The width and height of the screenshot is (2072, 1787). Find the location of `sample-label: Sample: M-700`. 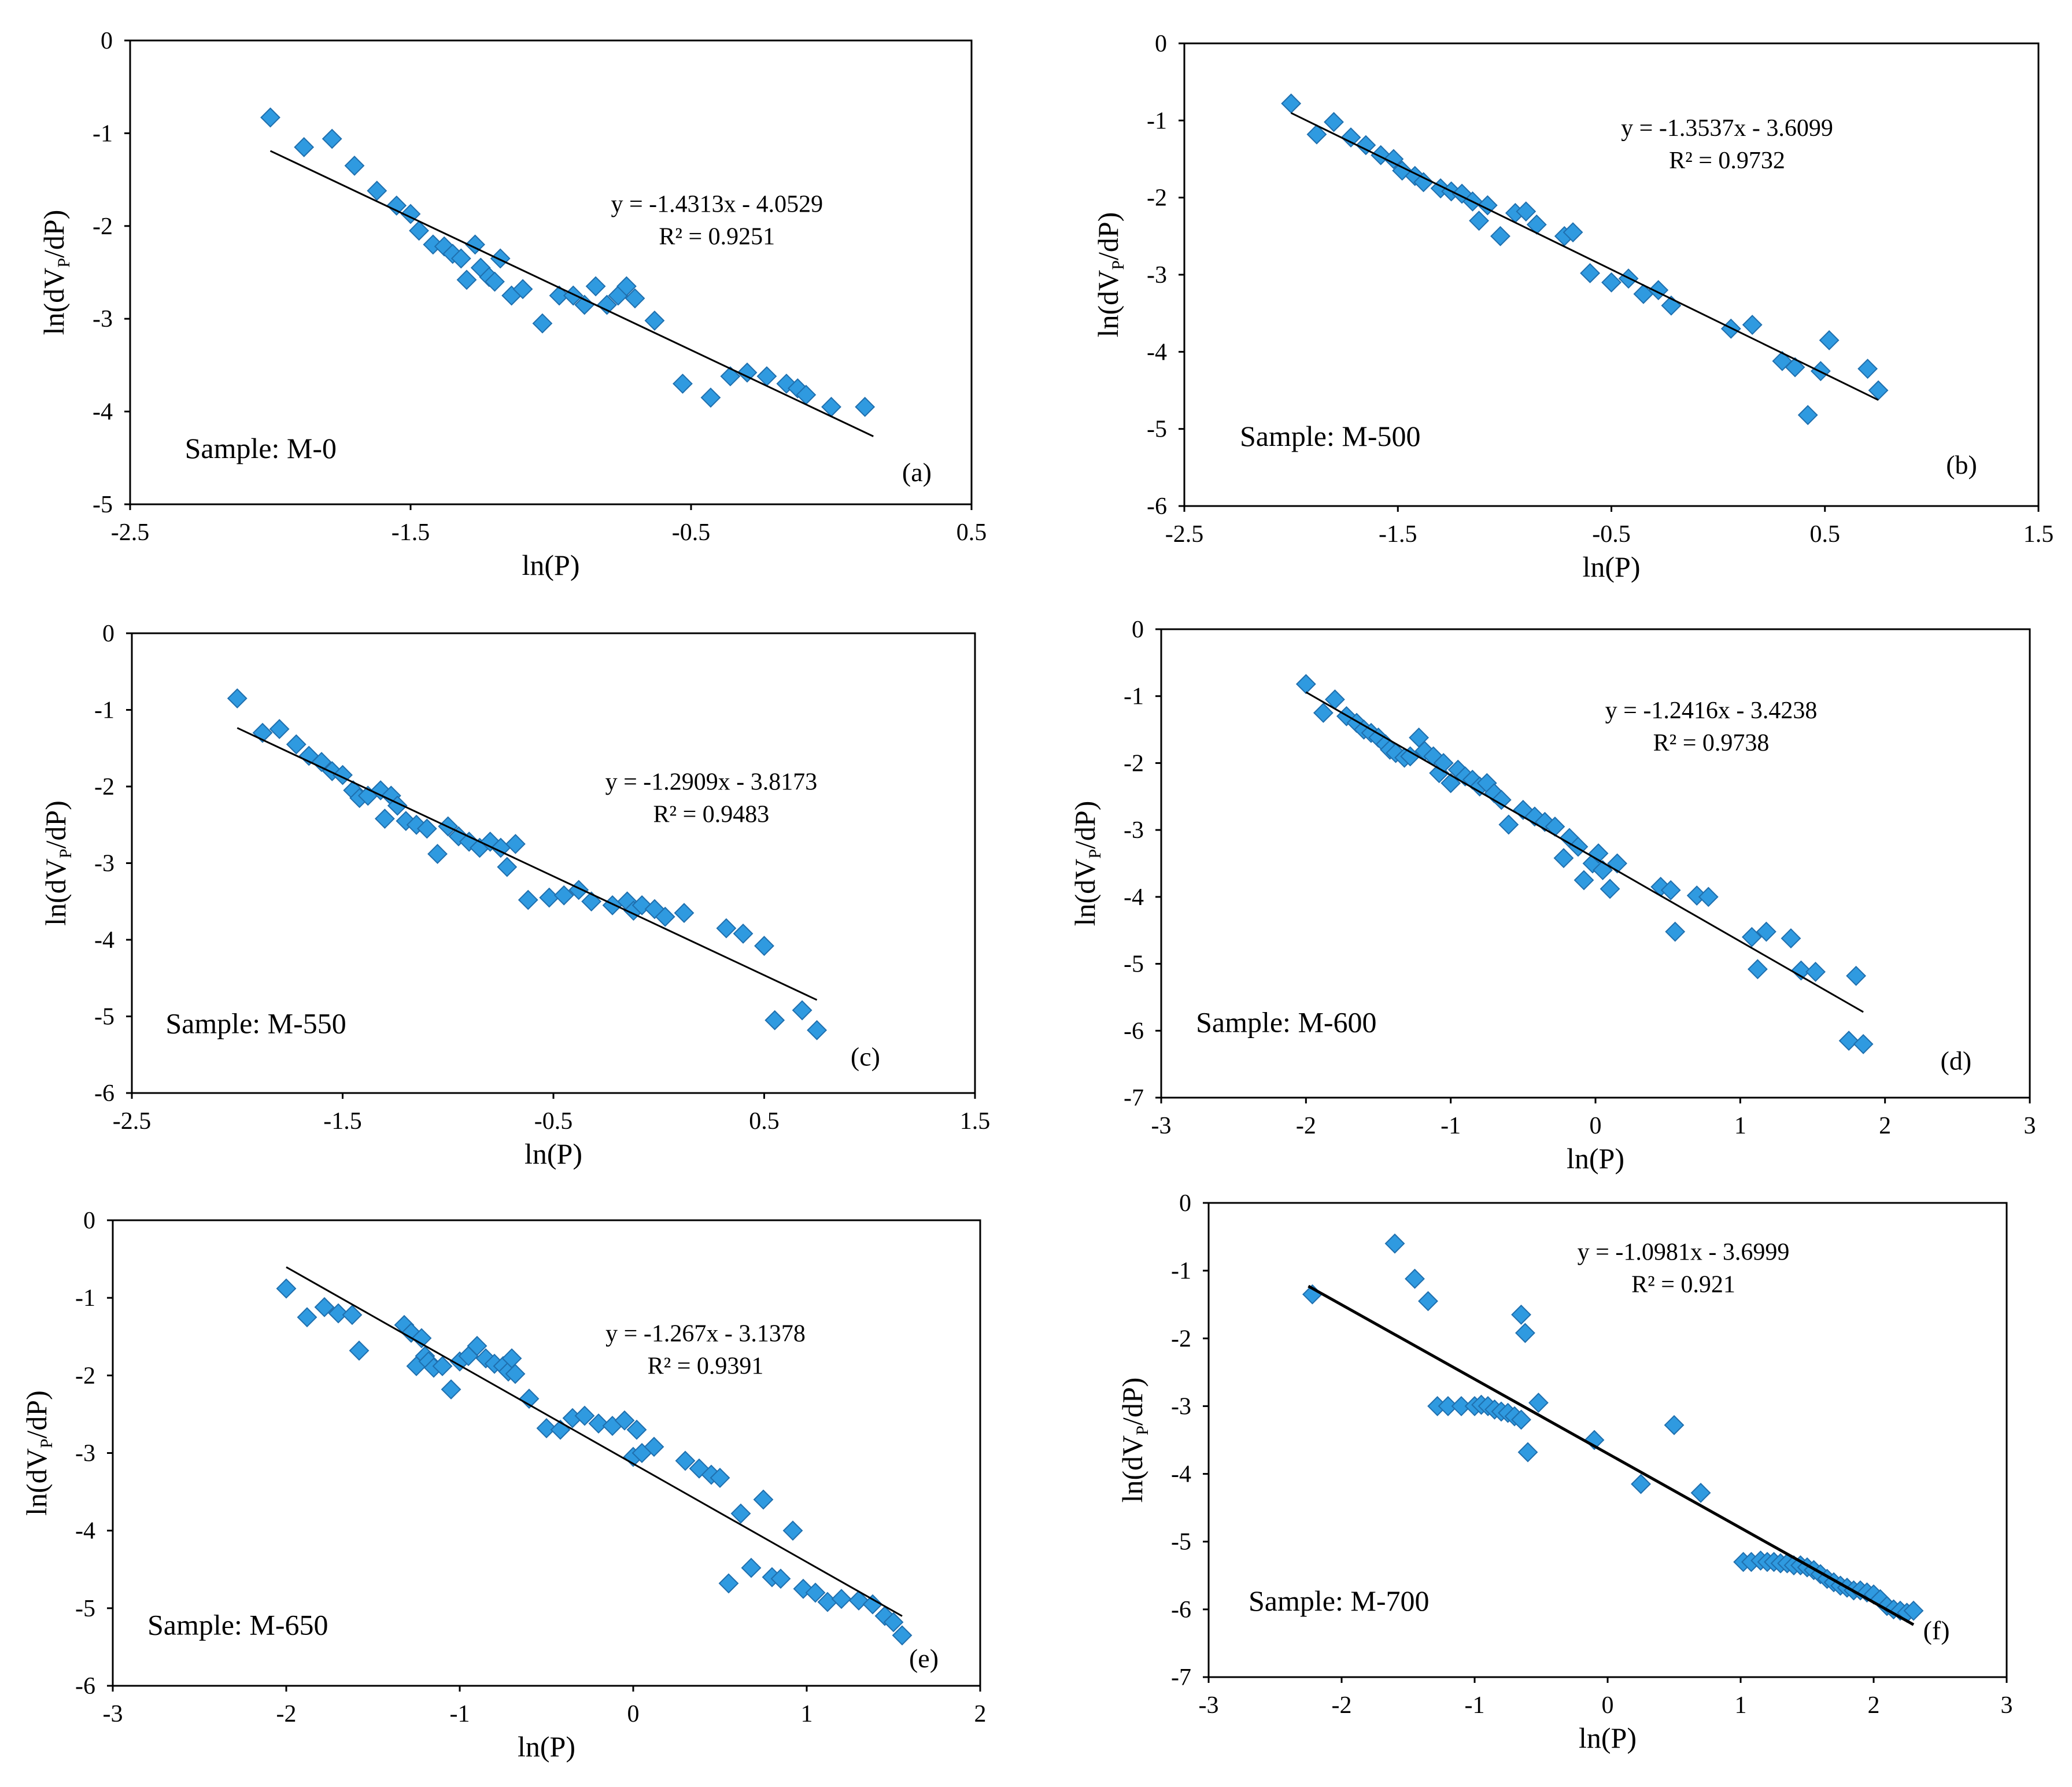

sample-label: Sample: M-700 is located at coordinates (1339, 1601).